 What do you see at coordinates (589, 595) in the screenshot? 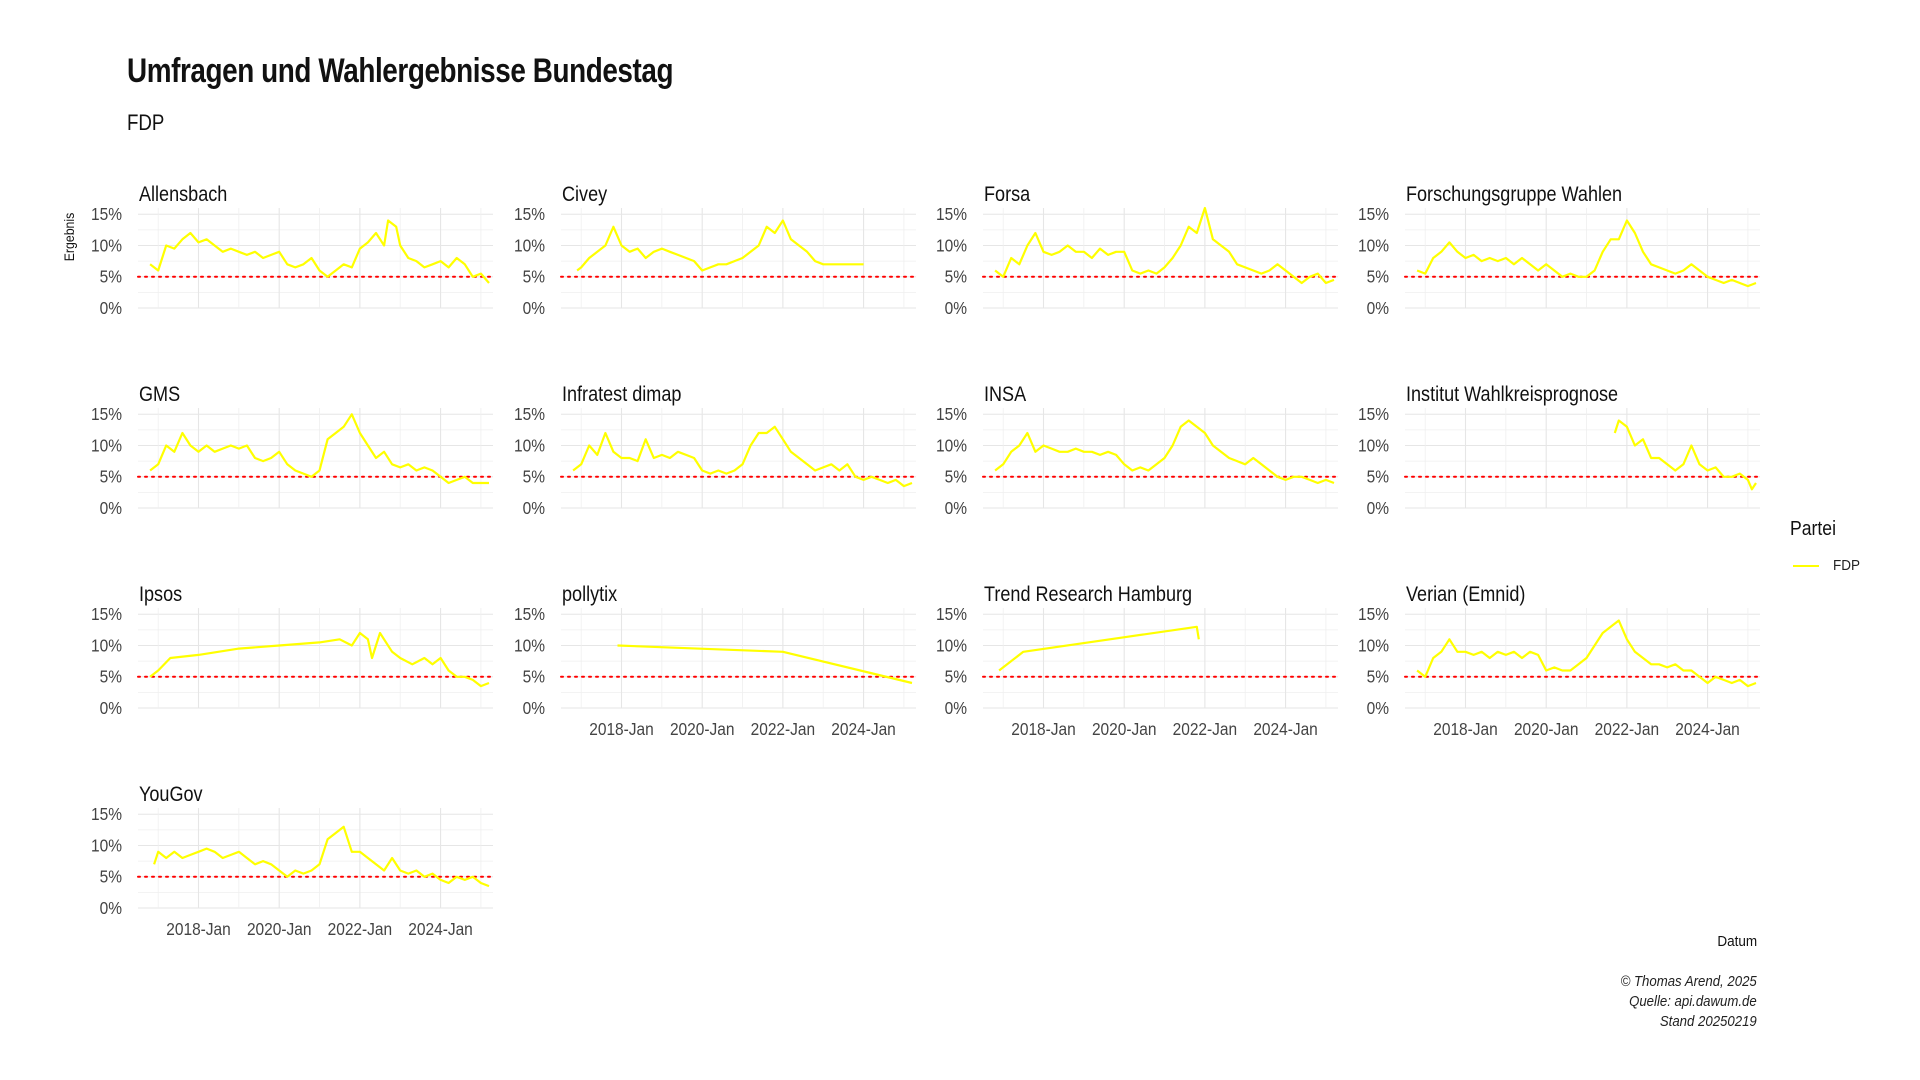
I see `panel-title: pollytix` at bounding box center [589, 595].